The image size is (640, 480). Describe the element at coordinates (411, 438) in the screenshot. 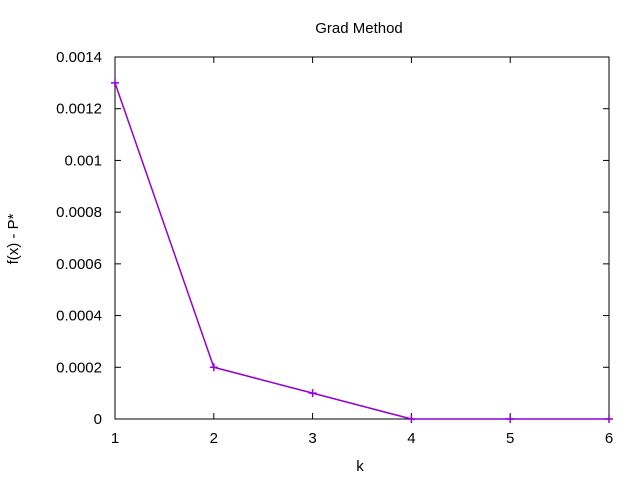

I see `x-tick-label: 4` at that location.